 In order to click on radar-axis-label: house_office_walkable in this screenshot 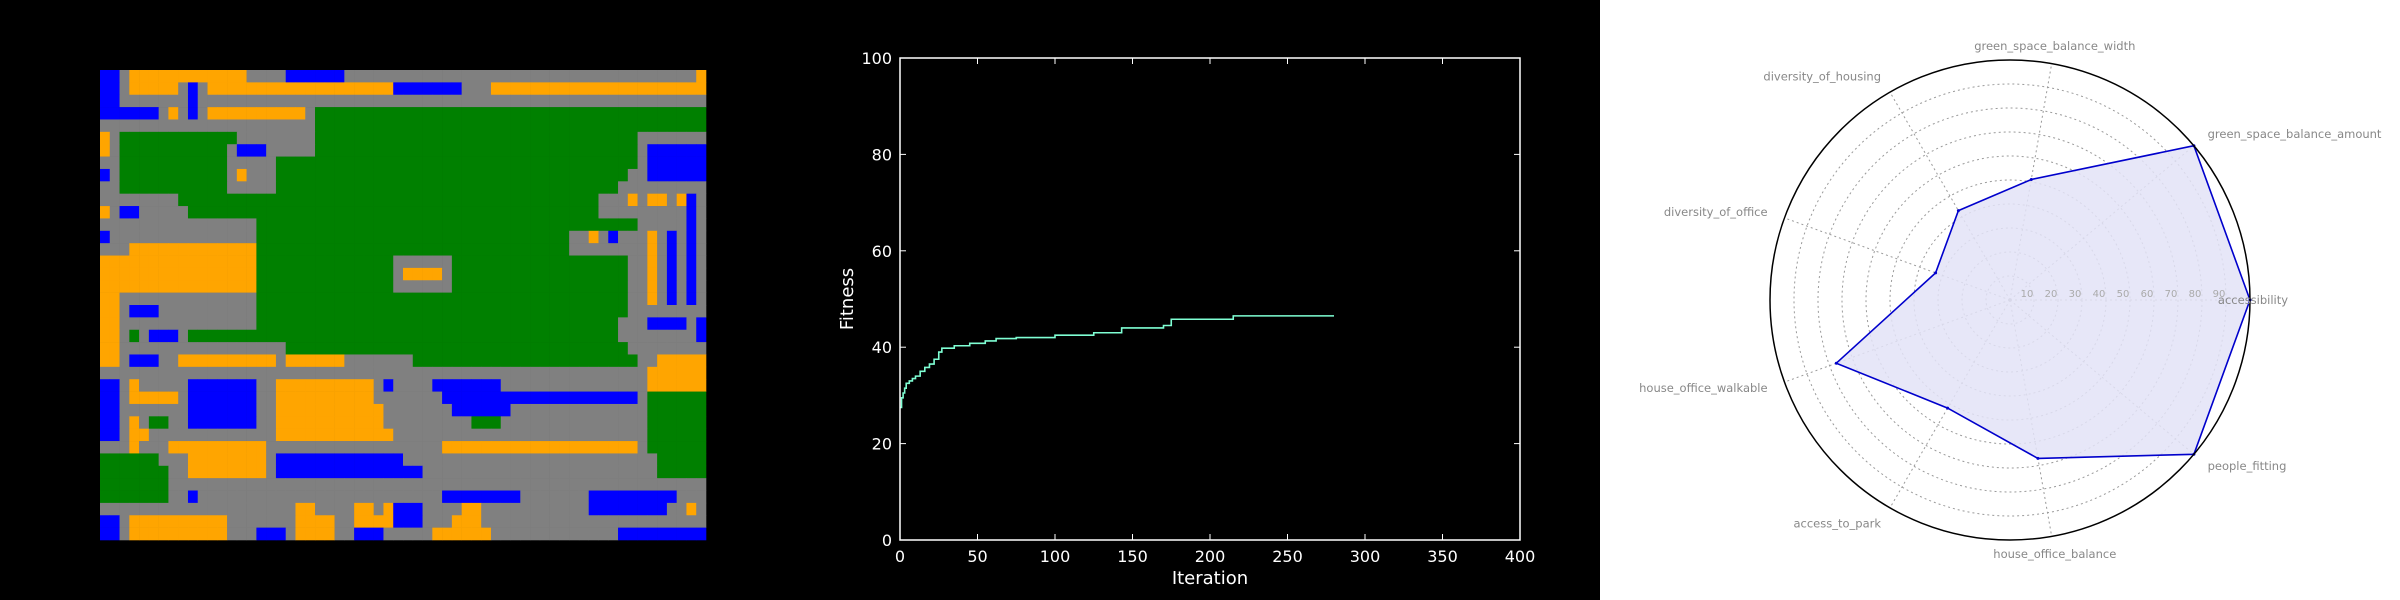, I will do `click(1703, 388)`.